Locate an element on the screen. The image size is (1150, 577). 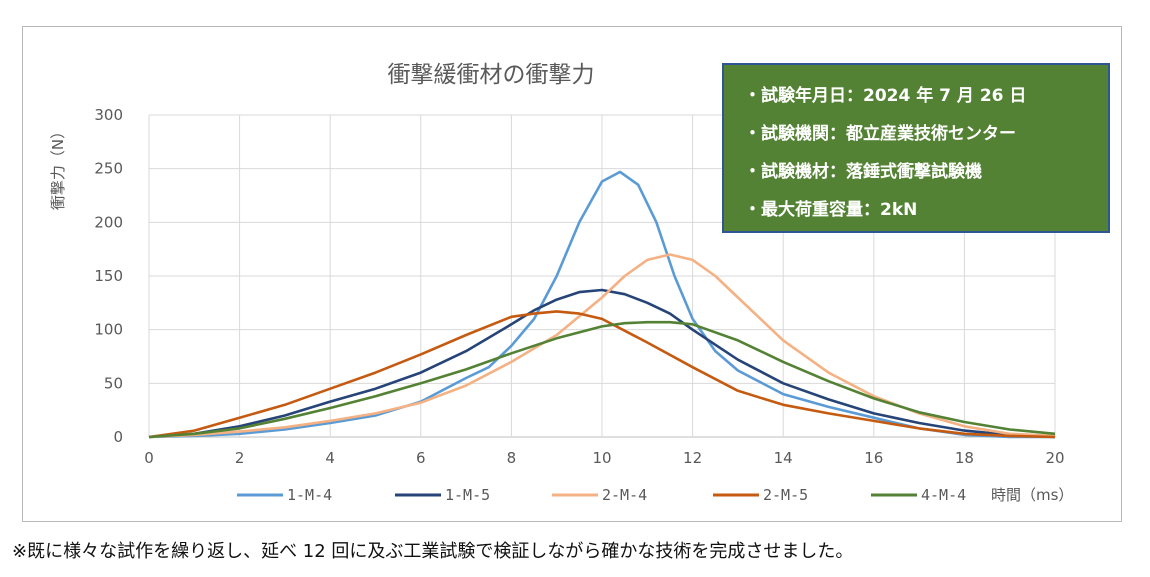
test-institution-line: ・試験機関：都立産業技術センター is located at coordinates (880, 134).